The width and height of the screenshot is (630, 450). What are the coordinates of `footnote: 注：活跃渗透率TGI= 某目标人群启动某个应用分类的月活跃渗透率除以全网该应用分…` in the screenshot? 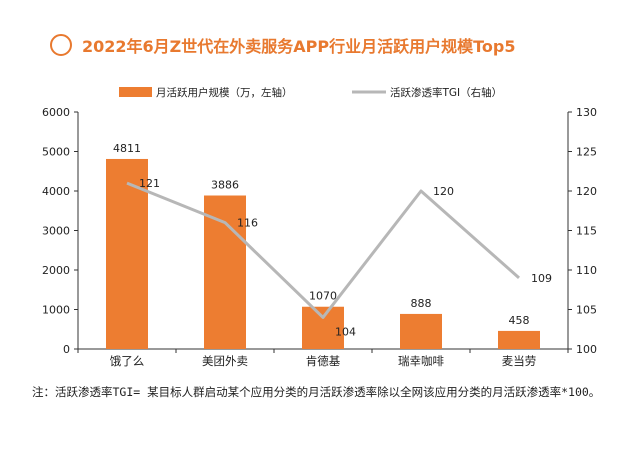 It's located at (316, 392).